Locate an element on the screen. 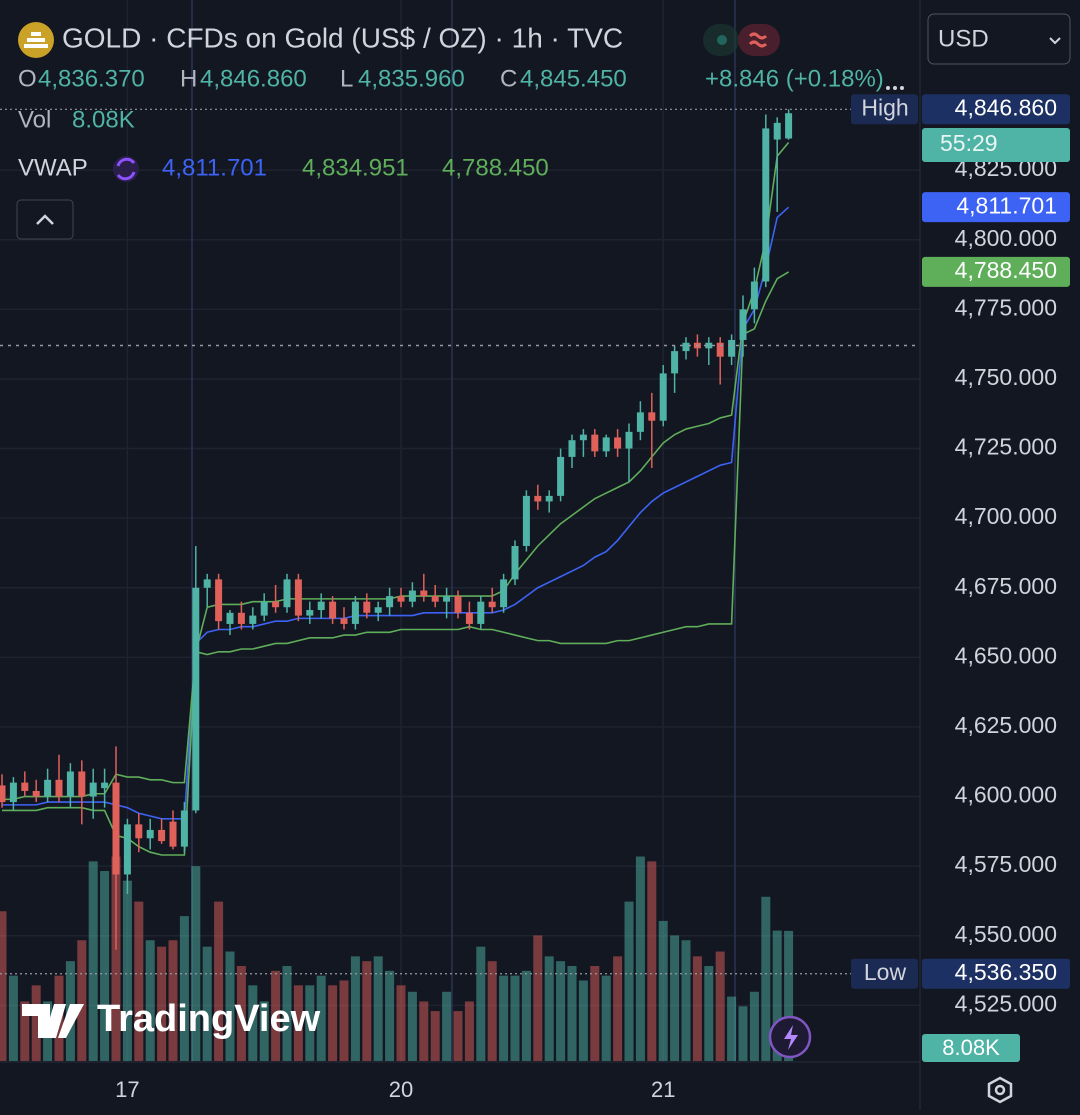  y-tick-label: 4,650.000 is located at coordinates (1006, 655).